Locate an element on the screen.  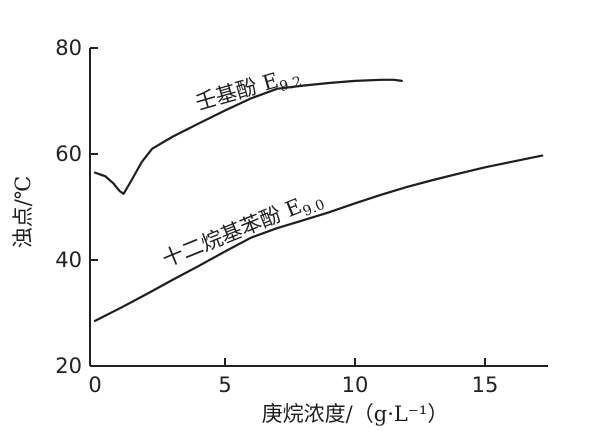
series-label-nonylphenol: 壬基酚 E9.2 is located at coordinates (248, 90).